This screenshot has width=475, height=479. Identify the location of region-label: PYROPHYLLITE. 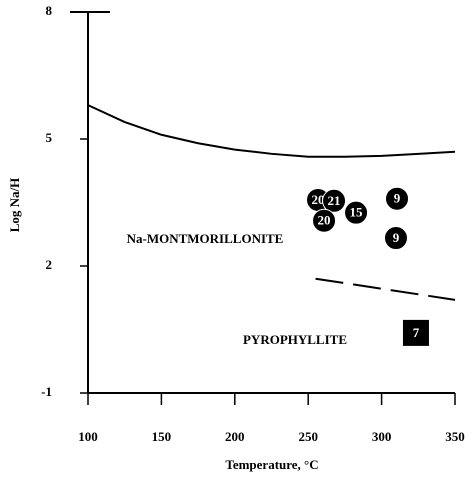
(295, 339).